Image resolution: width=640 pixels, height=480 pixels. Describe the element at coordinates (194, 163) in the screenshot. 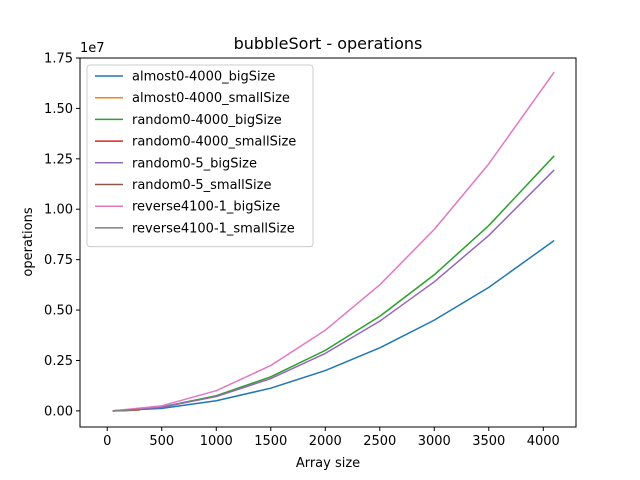

I see `legend-entry-label: random0-5_bigSize` at that location.